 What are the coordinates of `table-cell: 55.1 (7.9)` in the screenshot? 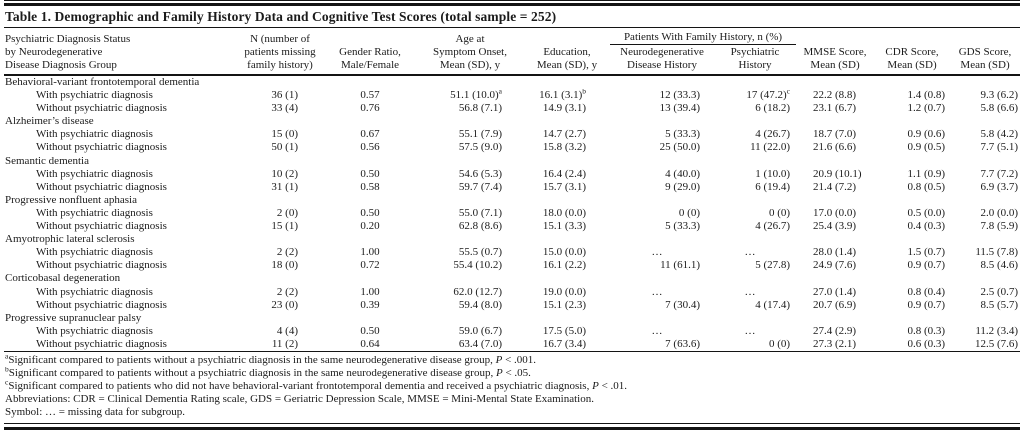 It's located at (480, 134).